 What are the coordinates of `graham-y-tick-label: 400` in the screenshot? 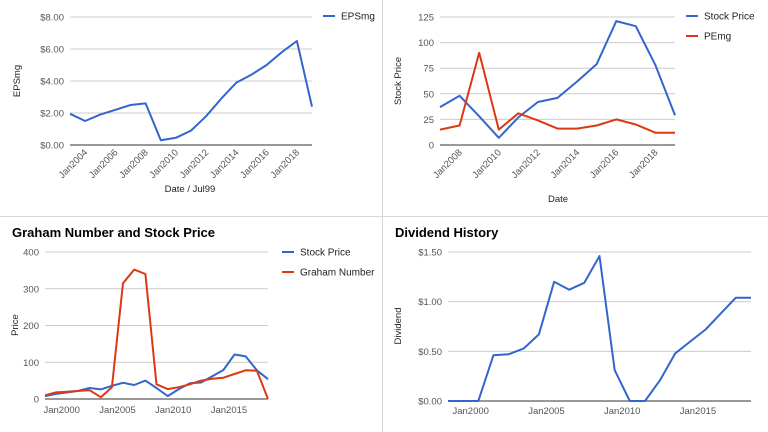 It's located at (31, 253).